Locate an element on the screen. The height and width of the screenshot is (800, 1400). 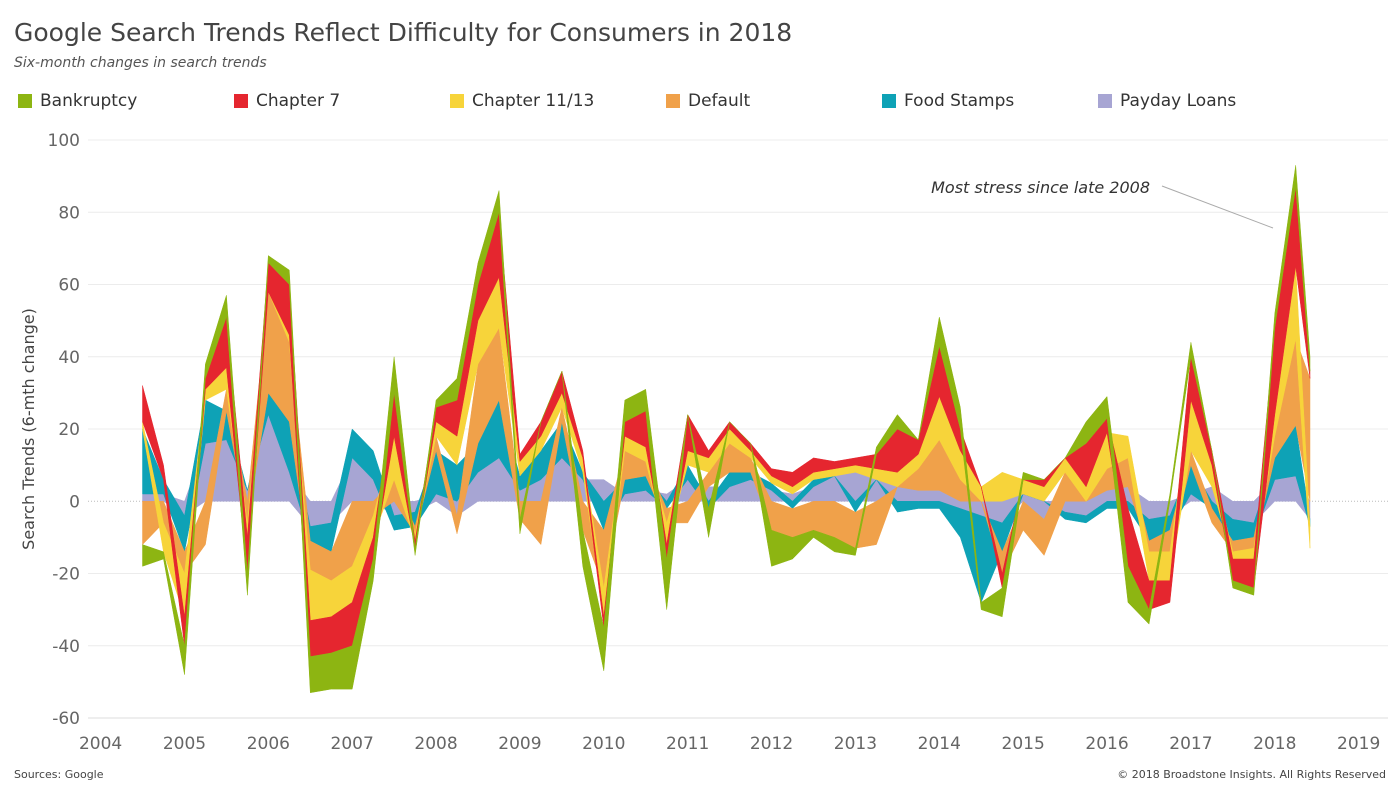
y-tick-label: -40 is located at coordinates (66, 647).